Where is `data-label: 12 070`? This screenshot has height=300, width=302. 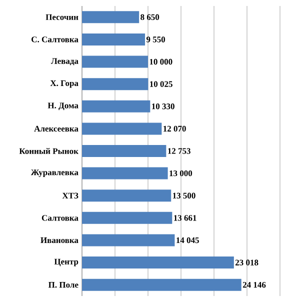
data-label: 12 070 is located at coordinates (175, 129).